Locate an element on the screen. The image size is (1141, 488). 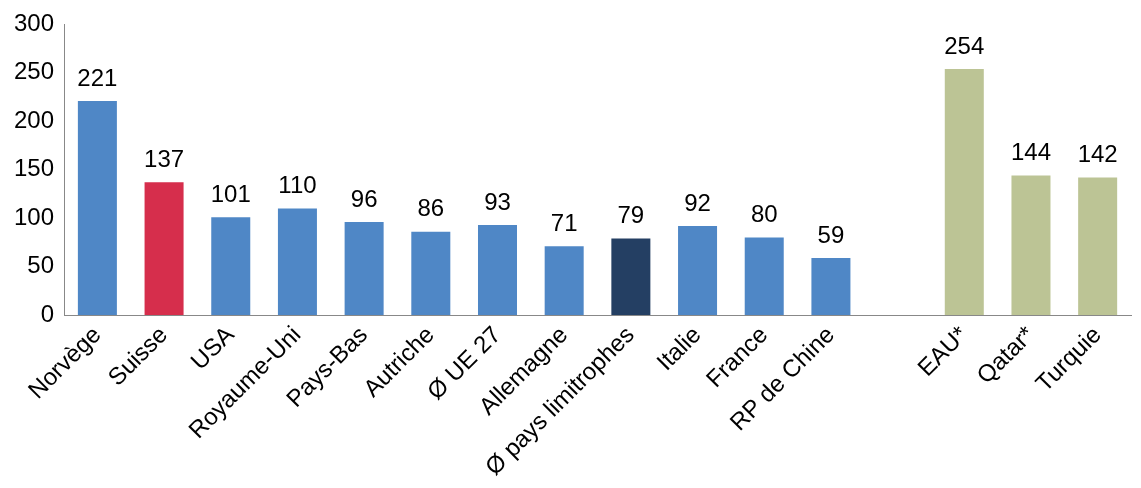
data-label: 71 is located at coordinates (564, 222).